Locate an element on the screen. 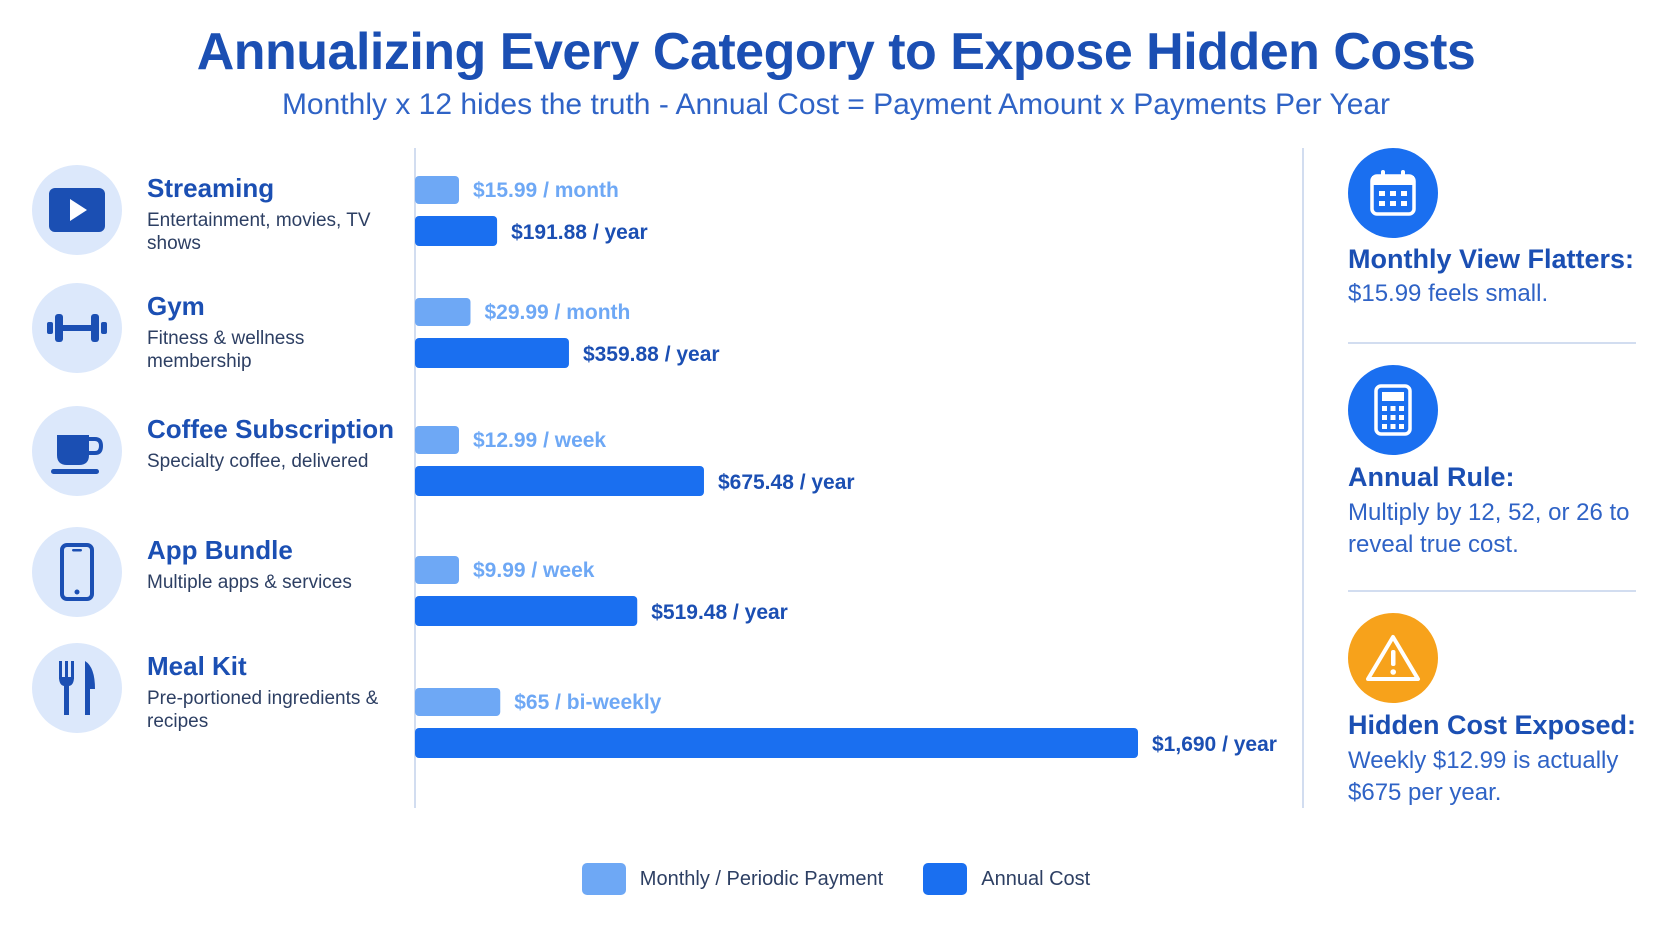  bar-periodic-label: $12.99 / week is located at coordinates (539, 440).